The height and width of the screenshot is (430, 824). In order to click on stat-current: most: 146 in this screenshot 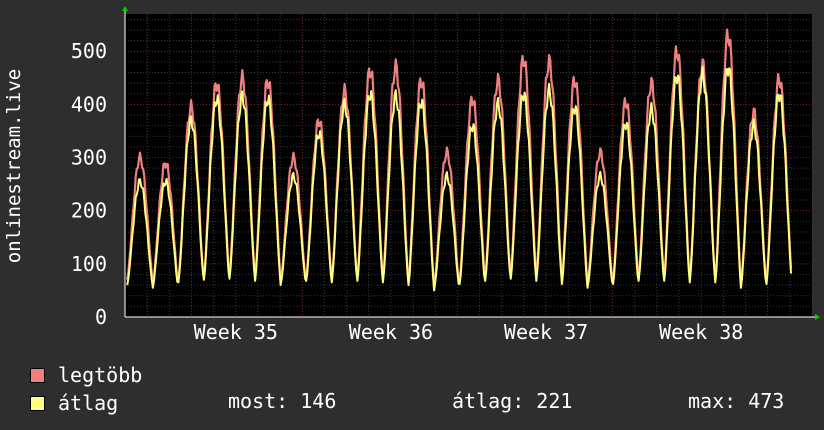, I will do `click(282, 401)`.